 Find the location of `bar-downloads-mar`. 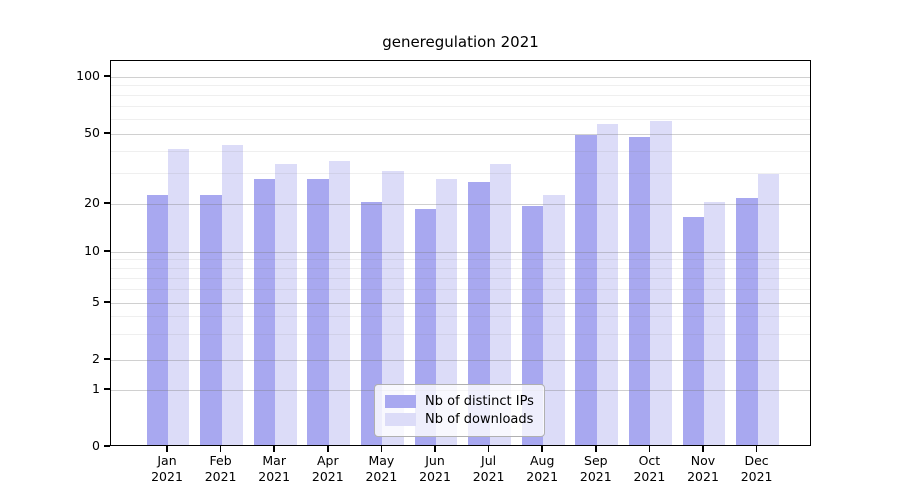

bar-downloads-mar is located at coordinates (286, 304).